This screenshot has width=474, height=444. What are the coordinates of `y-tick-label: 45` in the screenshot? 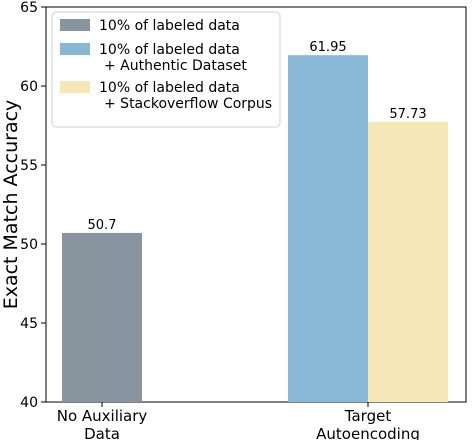 It's located at (29, 324).